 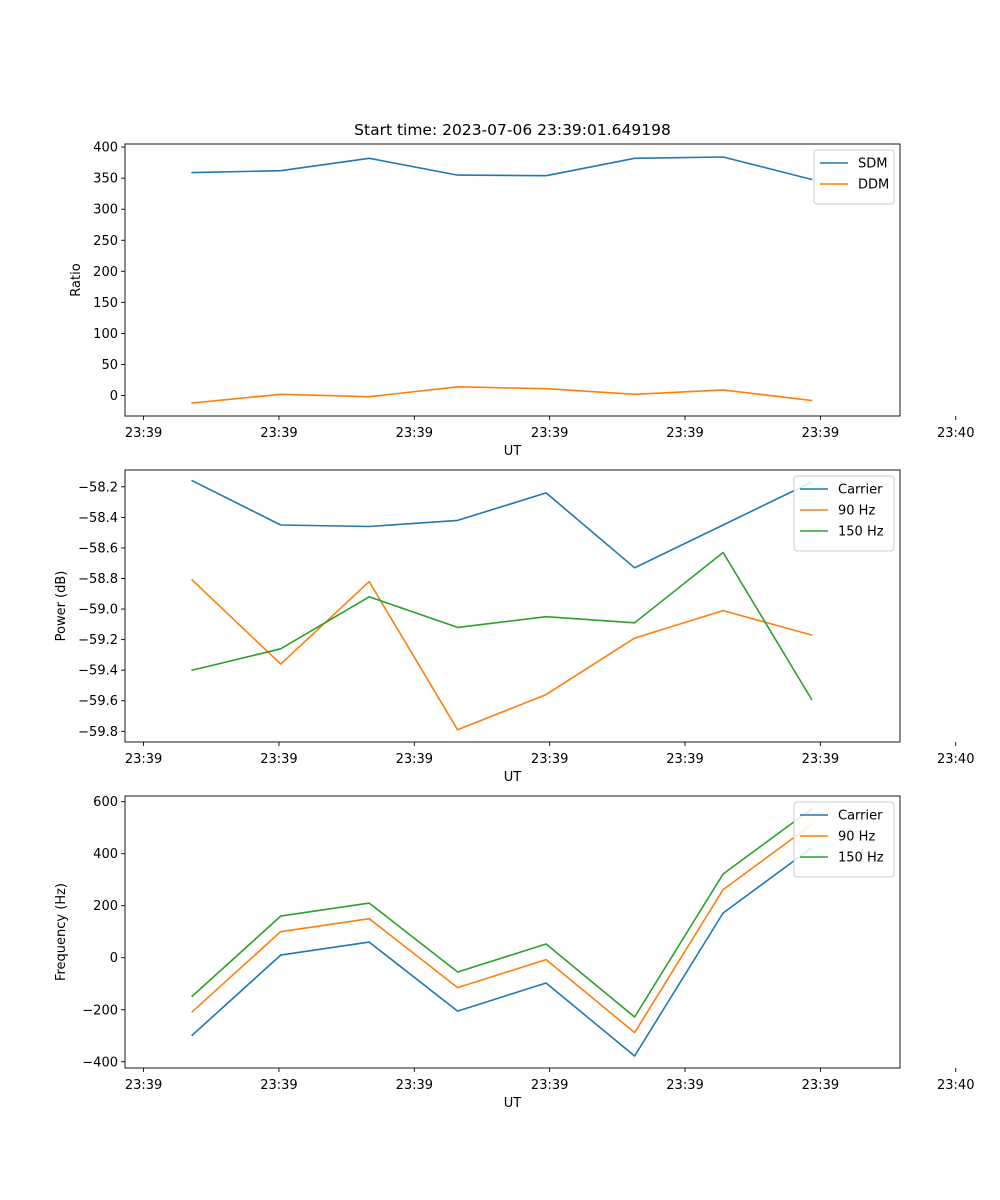 What do you see at coordinates (98, 579) in the screenshot?
I see `y-tick-label: −58.8` at bounding box center [98, 579].